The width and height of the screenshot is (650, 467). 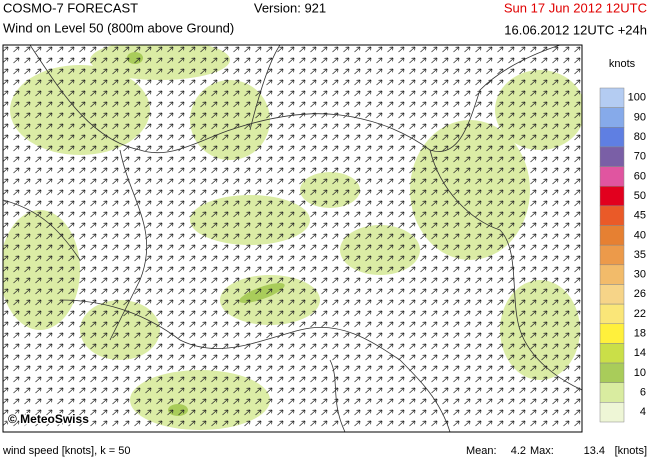 What do you see at coordinates (518, 451) in the screenshot?
I see `mean-value: 4.2` at bounding box center [518, 451].